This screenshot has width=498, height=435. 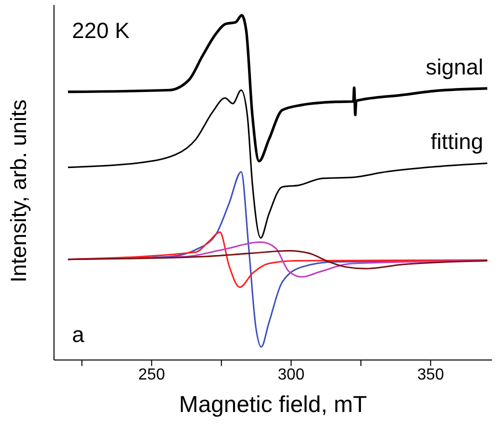 I want to click on x-tick-label: 300, so click(x=291, y=375).